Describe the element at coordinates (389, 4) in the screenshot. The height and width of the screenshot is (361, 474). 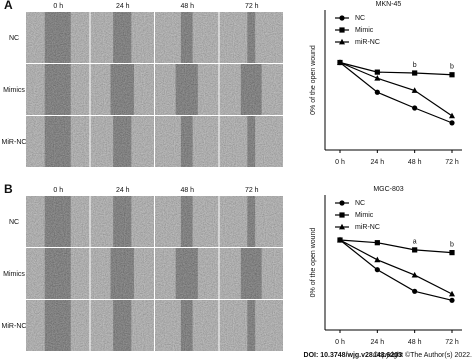
I see `chart-title: MKN-45` at that location.